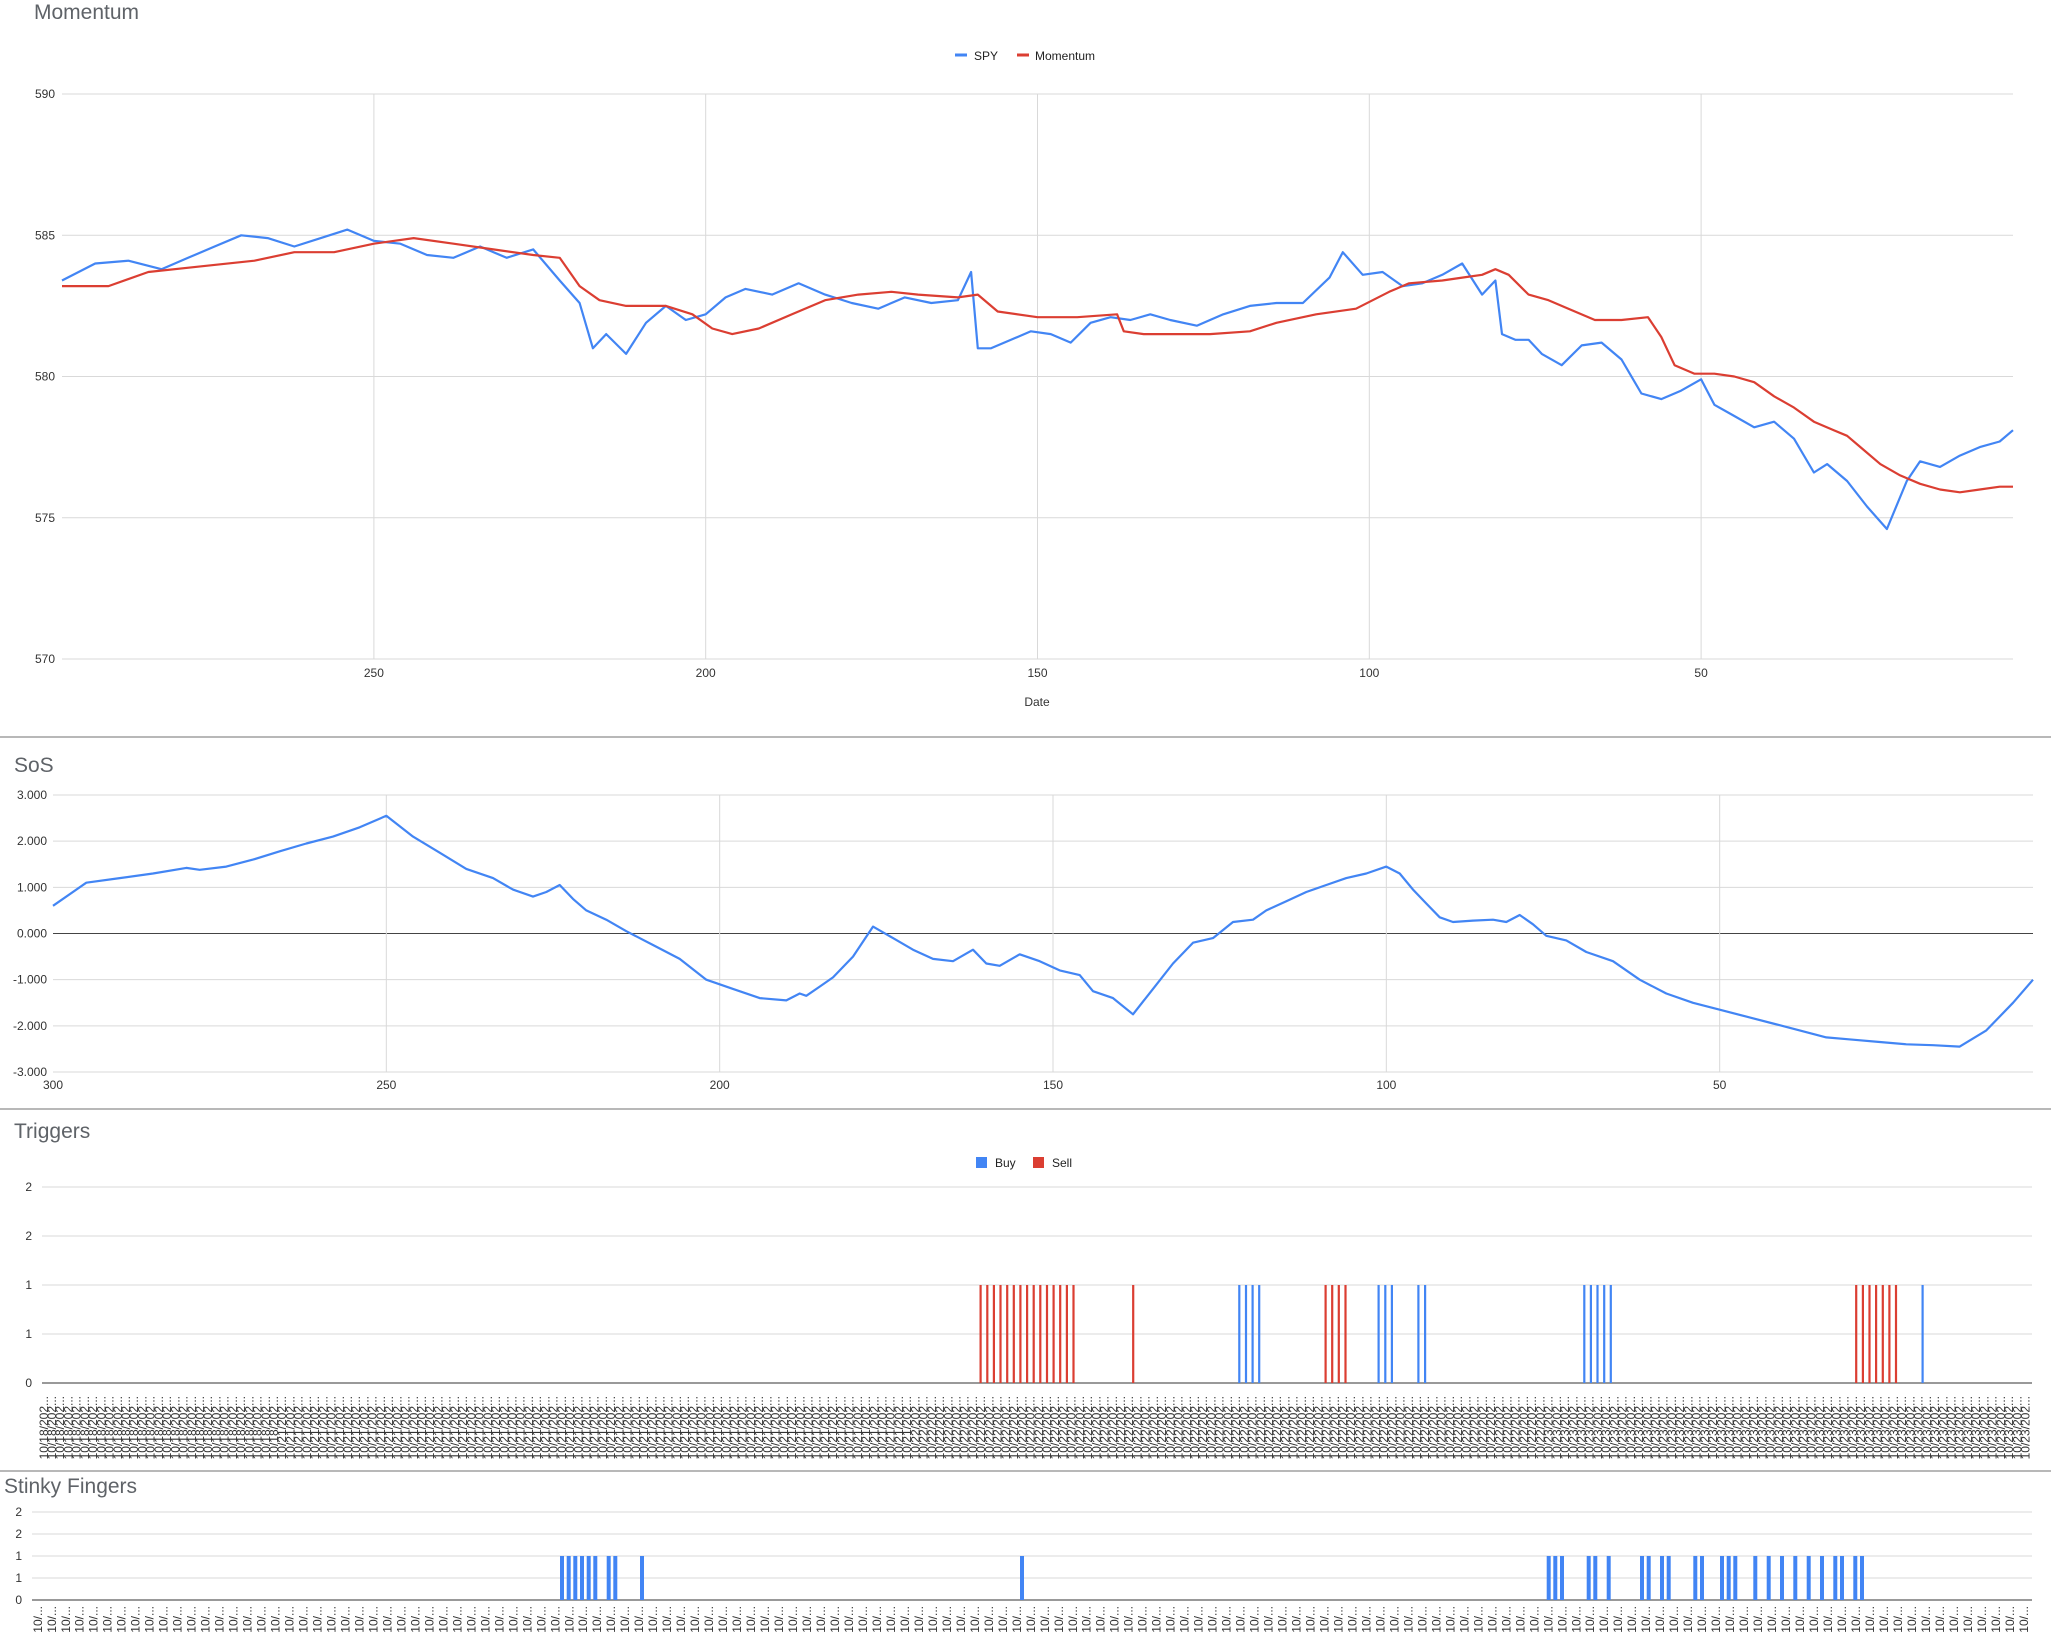 This screenshot has height=1641, width=2051. I want to click on stinky-y-tick: 0, so click(18, 1600).